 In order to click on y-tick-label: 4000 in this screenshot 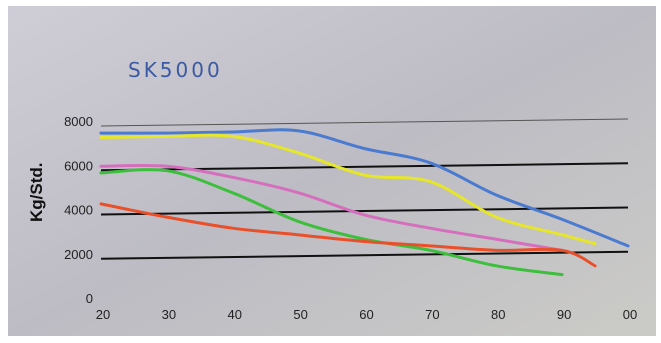, I will do `click(78, 210)`.